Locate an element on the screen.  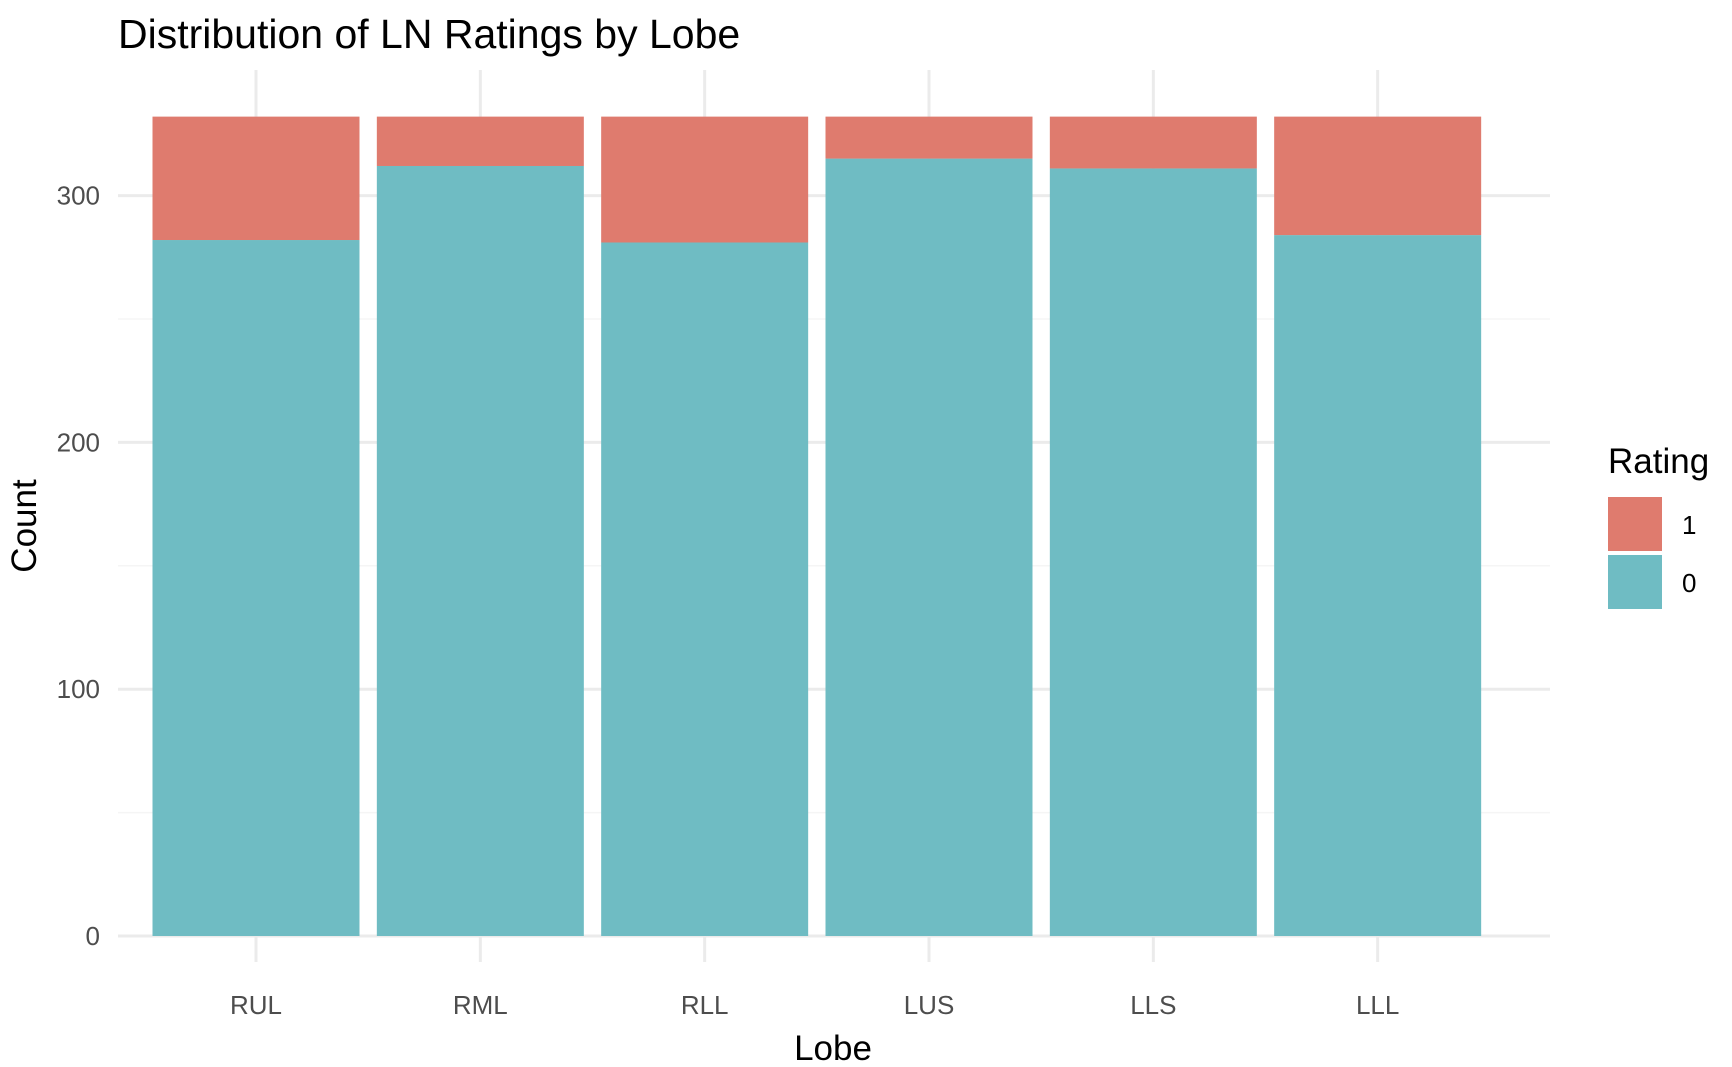
x-tick-label: RLL is located at coordinates (705, 1005).